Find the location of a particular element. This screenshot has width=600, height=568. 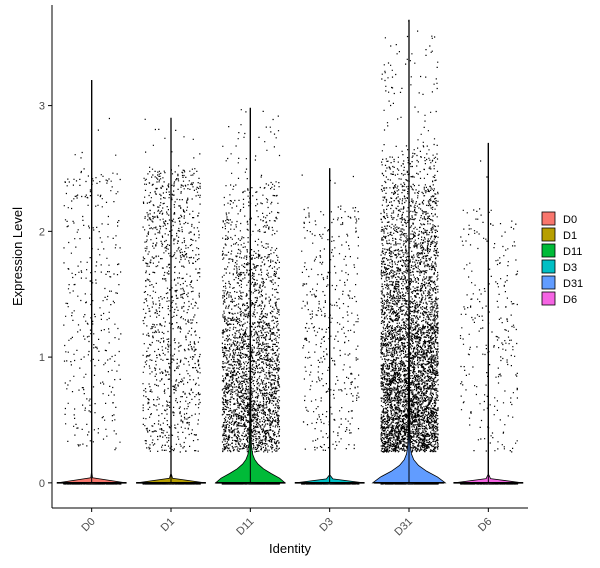

violin-d11 is located at coordinates (250, 296).